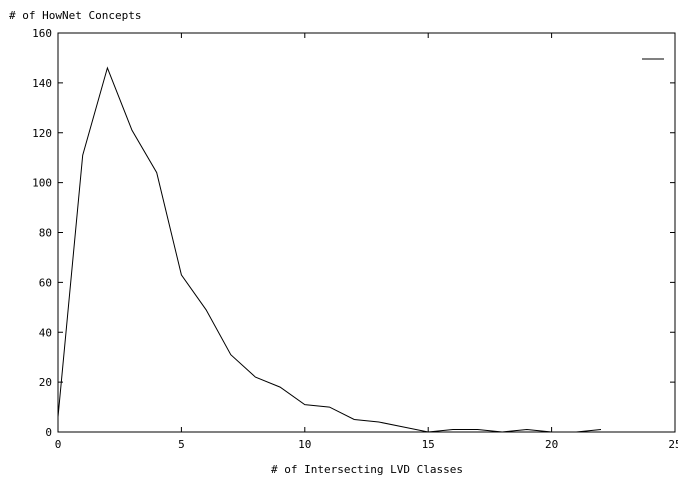 The width and height of the screenshot is (678, 481). Describe the element at coordinates (181, 444) in the screenshot. I see `x-tick-label: 5` at that location.